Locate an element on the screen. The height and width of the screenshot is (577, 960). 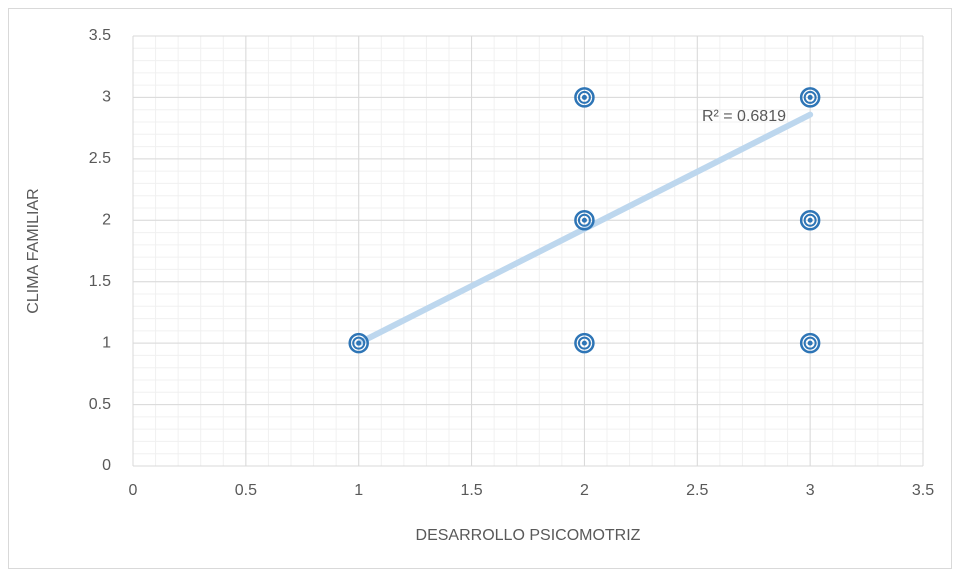
x-tick-label: 3.5 is located at coordinates (923, 490).